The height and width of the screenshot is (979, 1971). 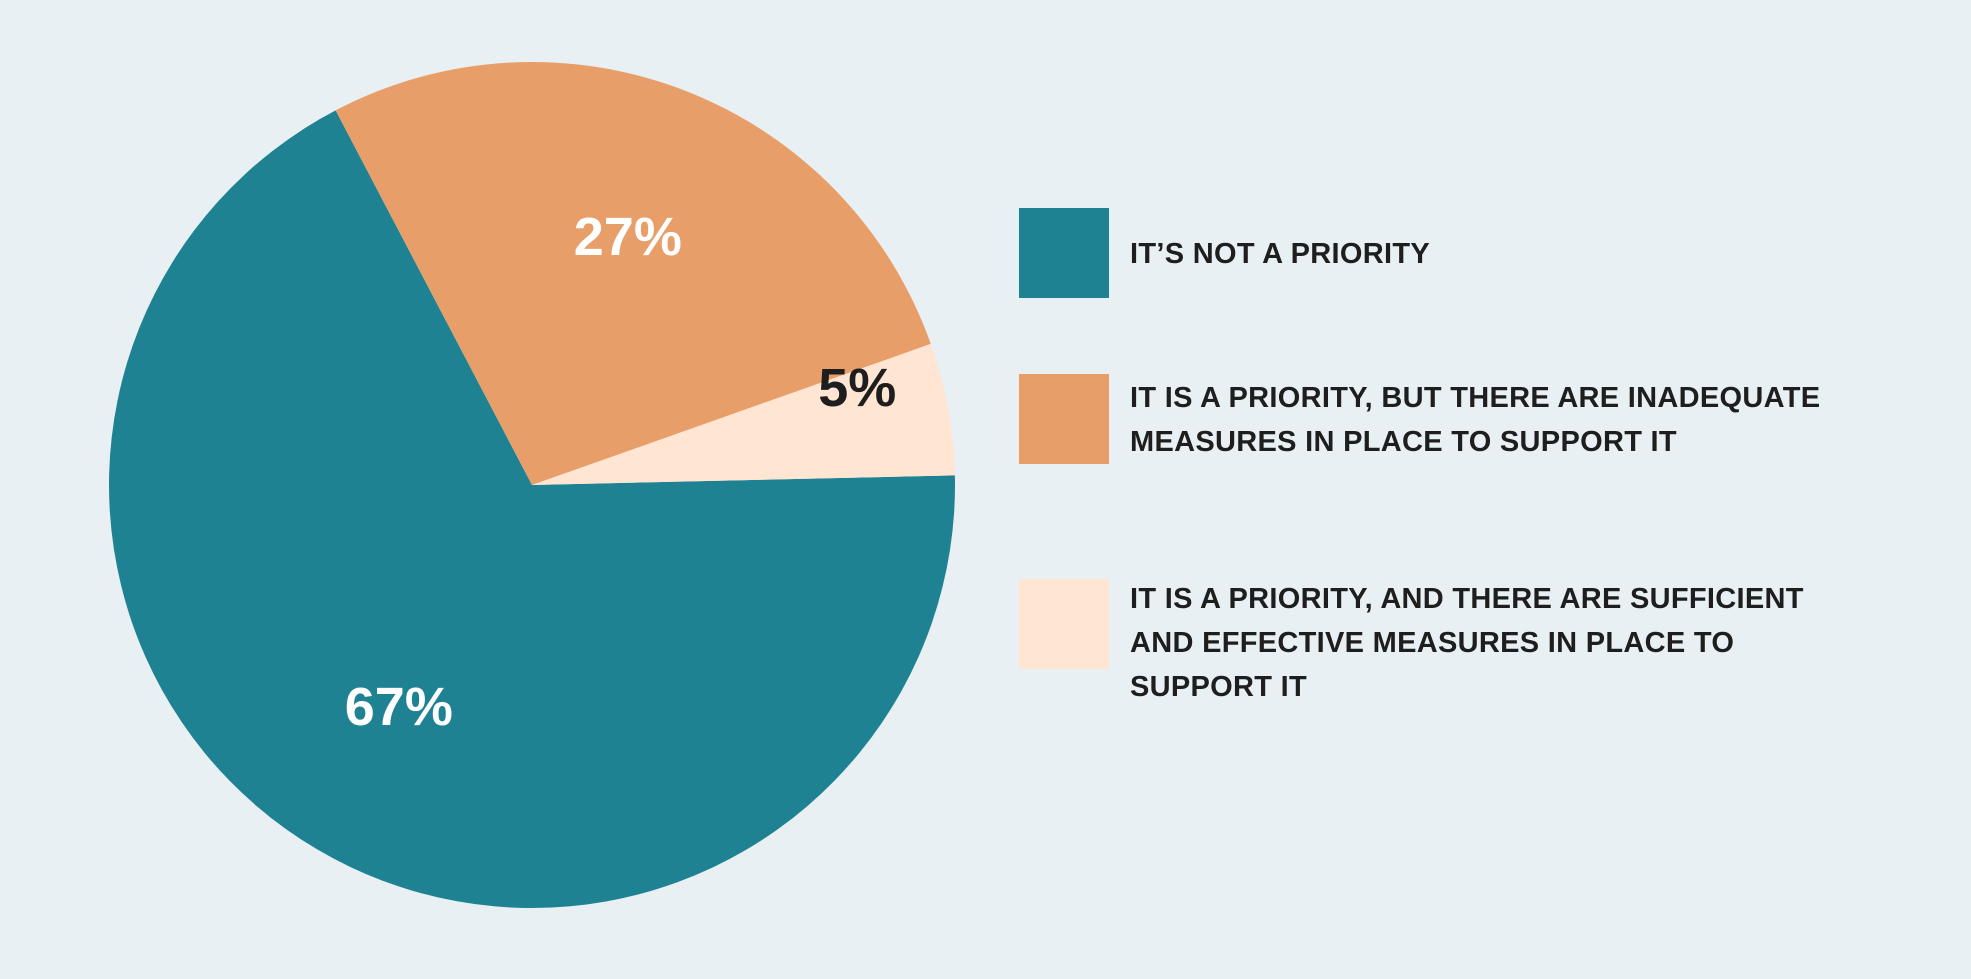 What do you see at coordinates (1432, 643) in the screenshot?
I see `legend-label-line: AND EFFECTIVE MEASURES IN PLACE TO` at bounding box center [1432, 643].